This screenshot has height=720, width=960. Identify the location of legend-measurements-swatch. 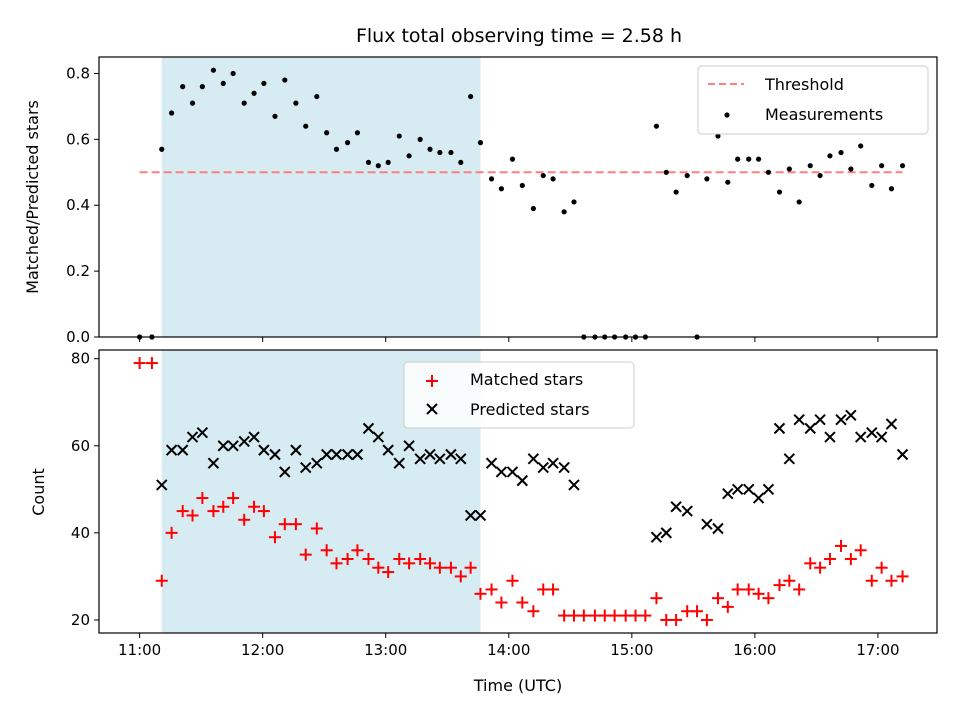
(727, 115).